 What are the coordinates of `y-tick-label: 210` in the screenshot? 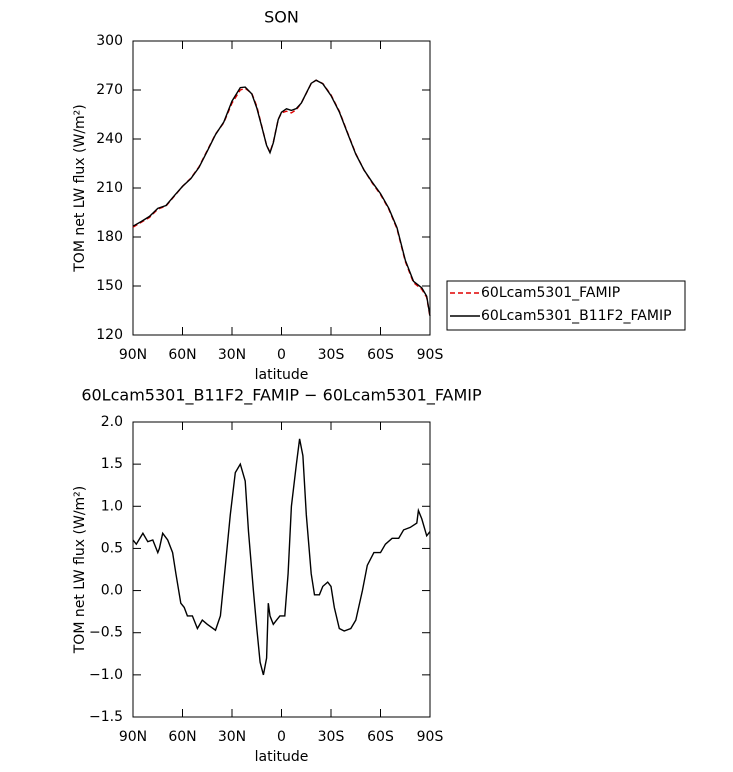 It's located at (109, 188).